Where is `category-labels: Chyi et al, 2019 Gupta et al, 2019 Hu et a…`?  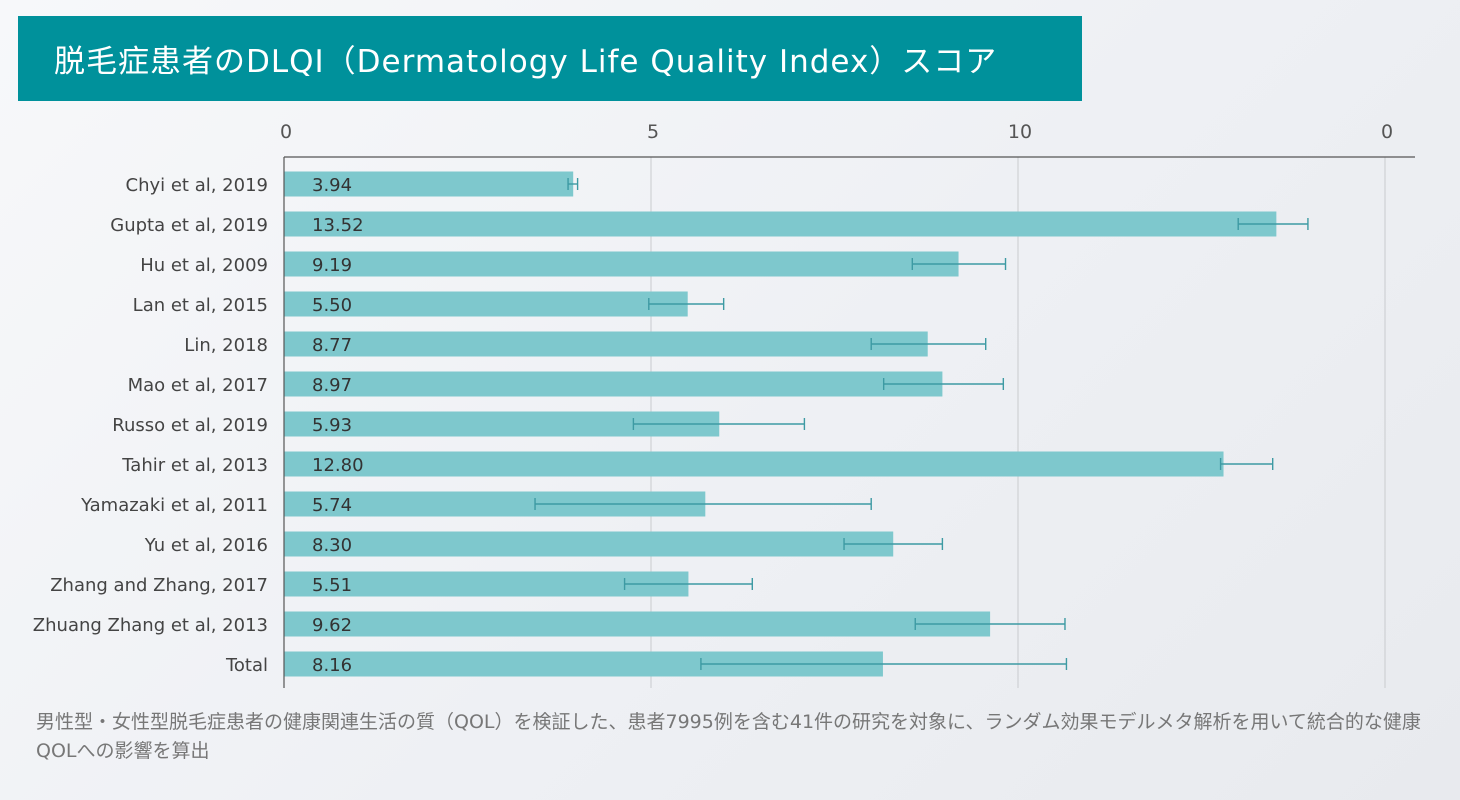
category-labels: Chyi et al, 2019 Gupta et al, 2019 Hu et a… is located at coordinates (150, 425).